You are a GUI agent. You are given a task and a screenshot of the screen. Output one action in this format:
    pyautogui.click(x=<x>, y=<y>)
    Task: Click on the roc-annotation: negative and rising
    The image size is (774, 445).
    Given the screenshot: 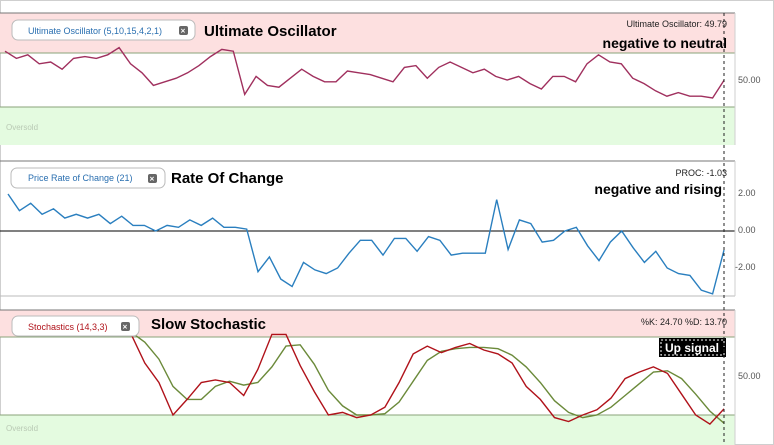 What is the action you would take?
    pyautogui.click(x=658, y=189)
    